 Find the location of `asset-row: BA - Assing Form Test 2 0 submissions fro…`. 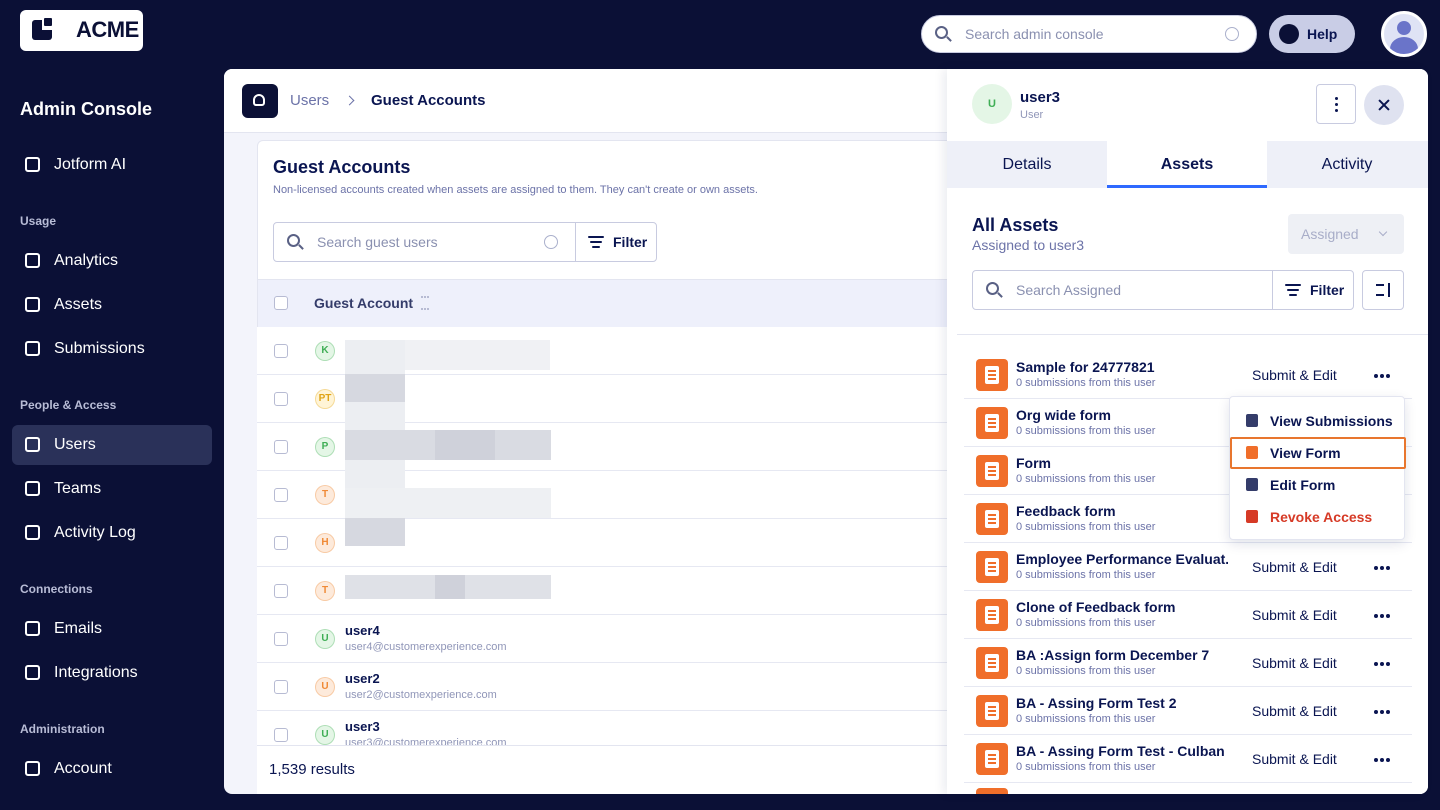

asset-row: BA - Assing Form Test 2 0 submissions fro… is located at coordinates (1188, 711).